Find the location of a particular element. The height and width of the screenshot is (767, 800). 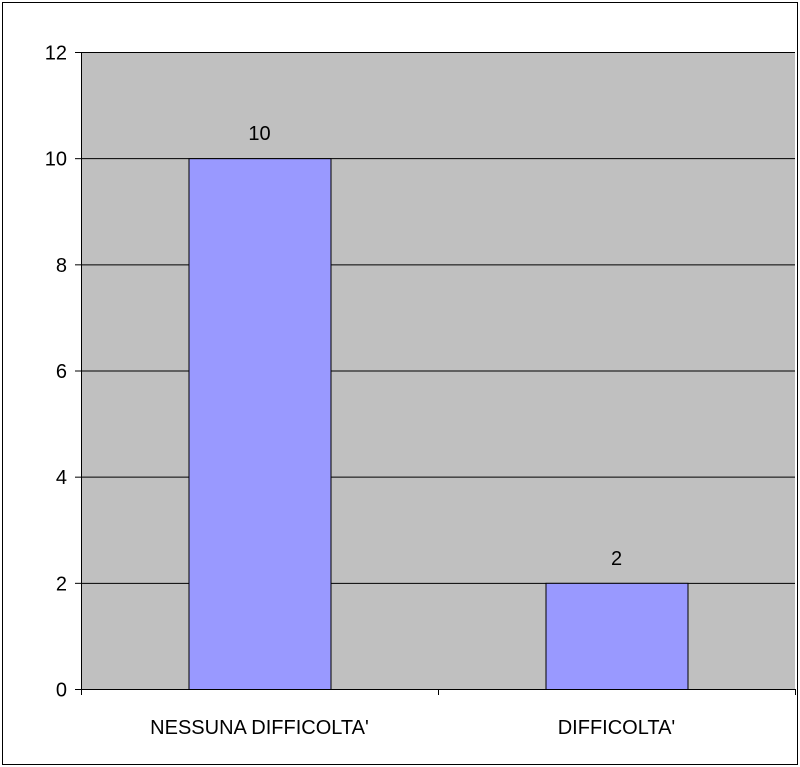

y-tick-label: 6 is located at coordinates (61, 372).